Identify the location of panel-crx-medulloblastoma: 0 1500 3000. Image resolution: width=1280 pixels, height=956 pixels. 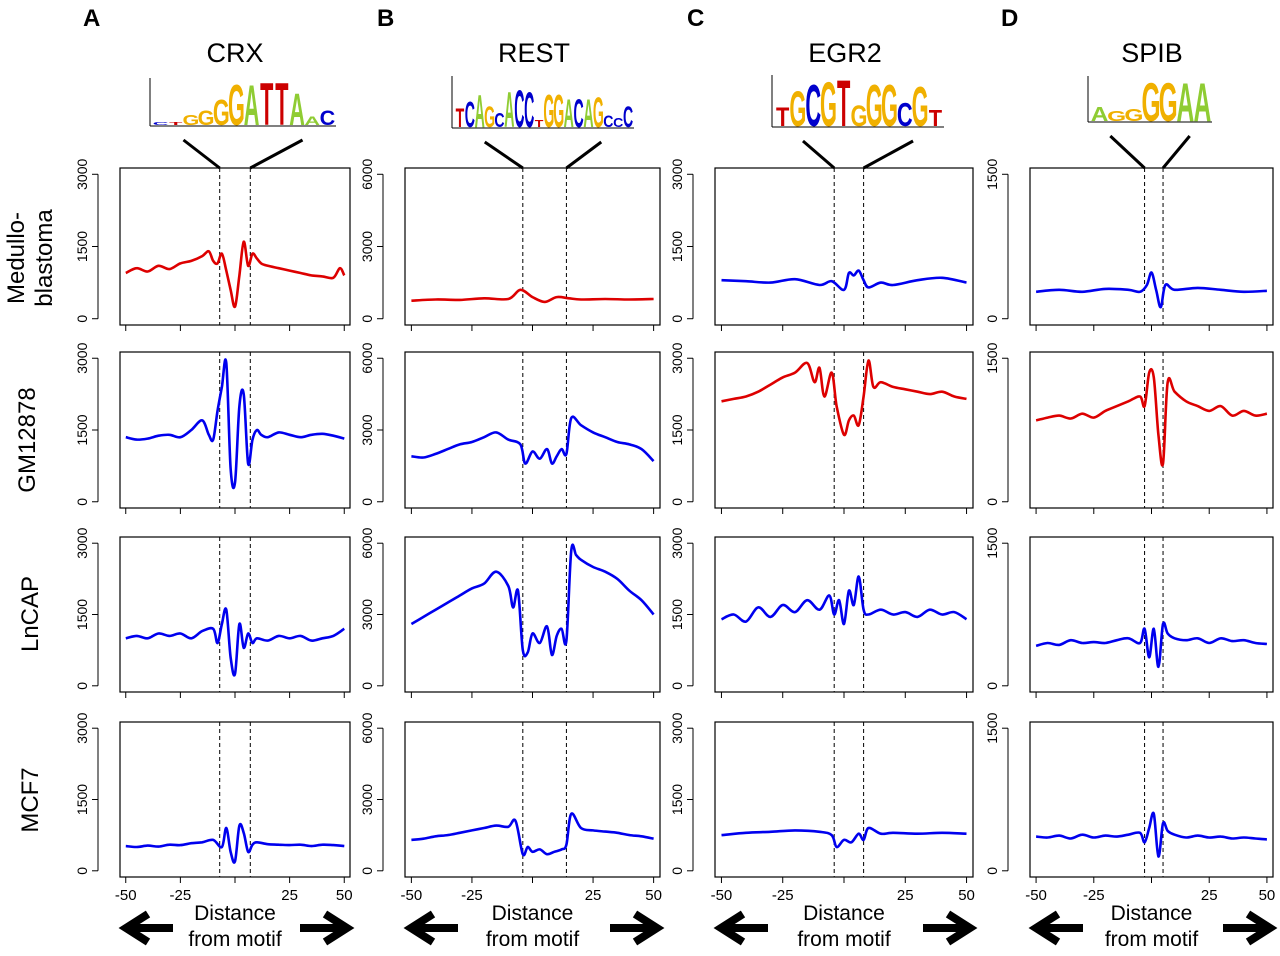
(212, 245).